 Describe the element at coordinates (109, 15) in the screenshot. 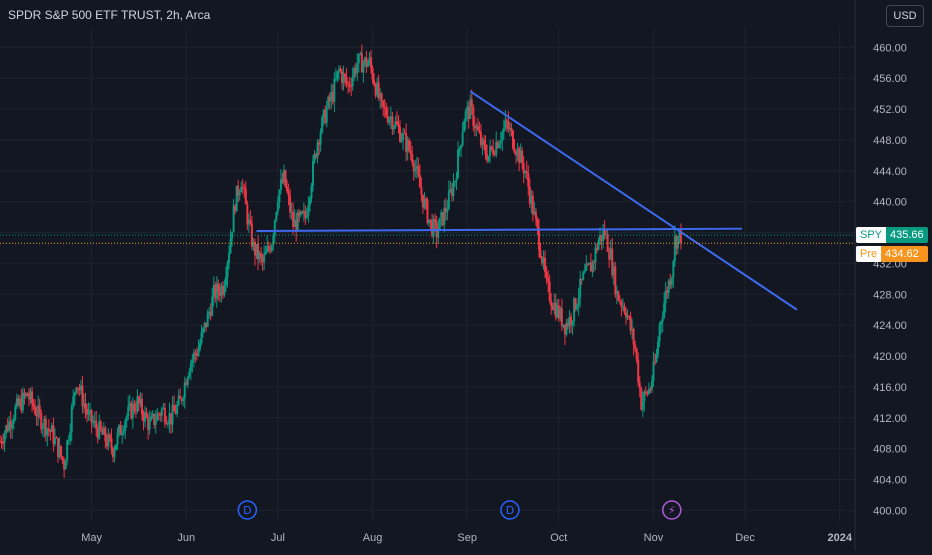

I see `chart-title: SPDR S&P 500 ETF TRUST, 2h, Arca` at that location.